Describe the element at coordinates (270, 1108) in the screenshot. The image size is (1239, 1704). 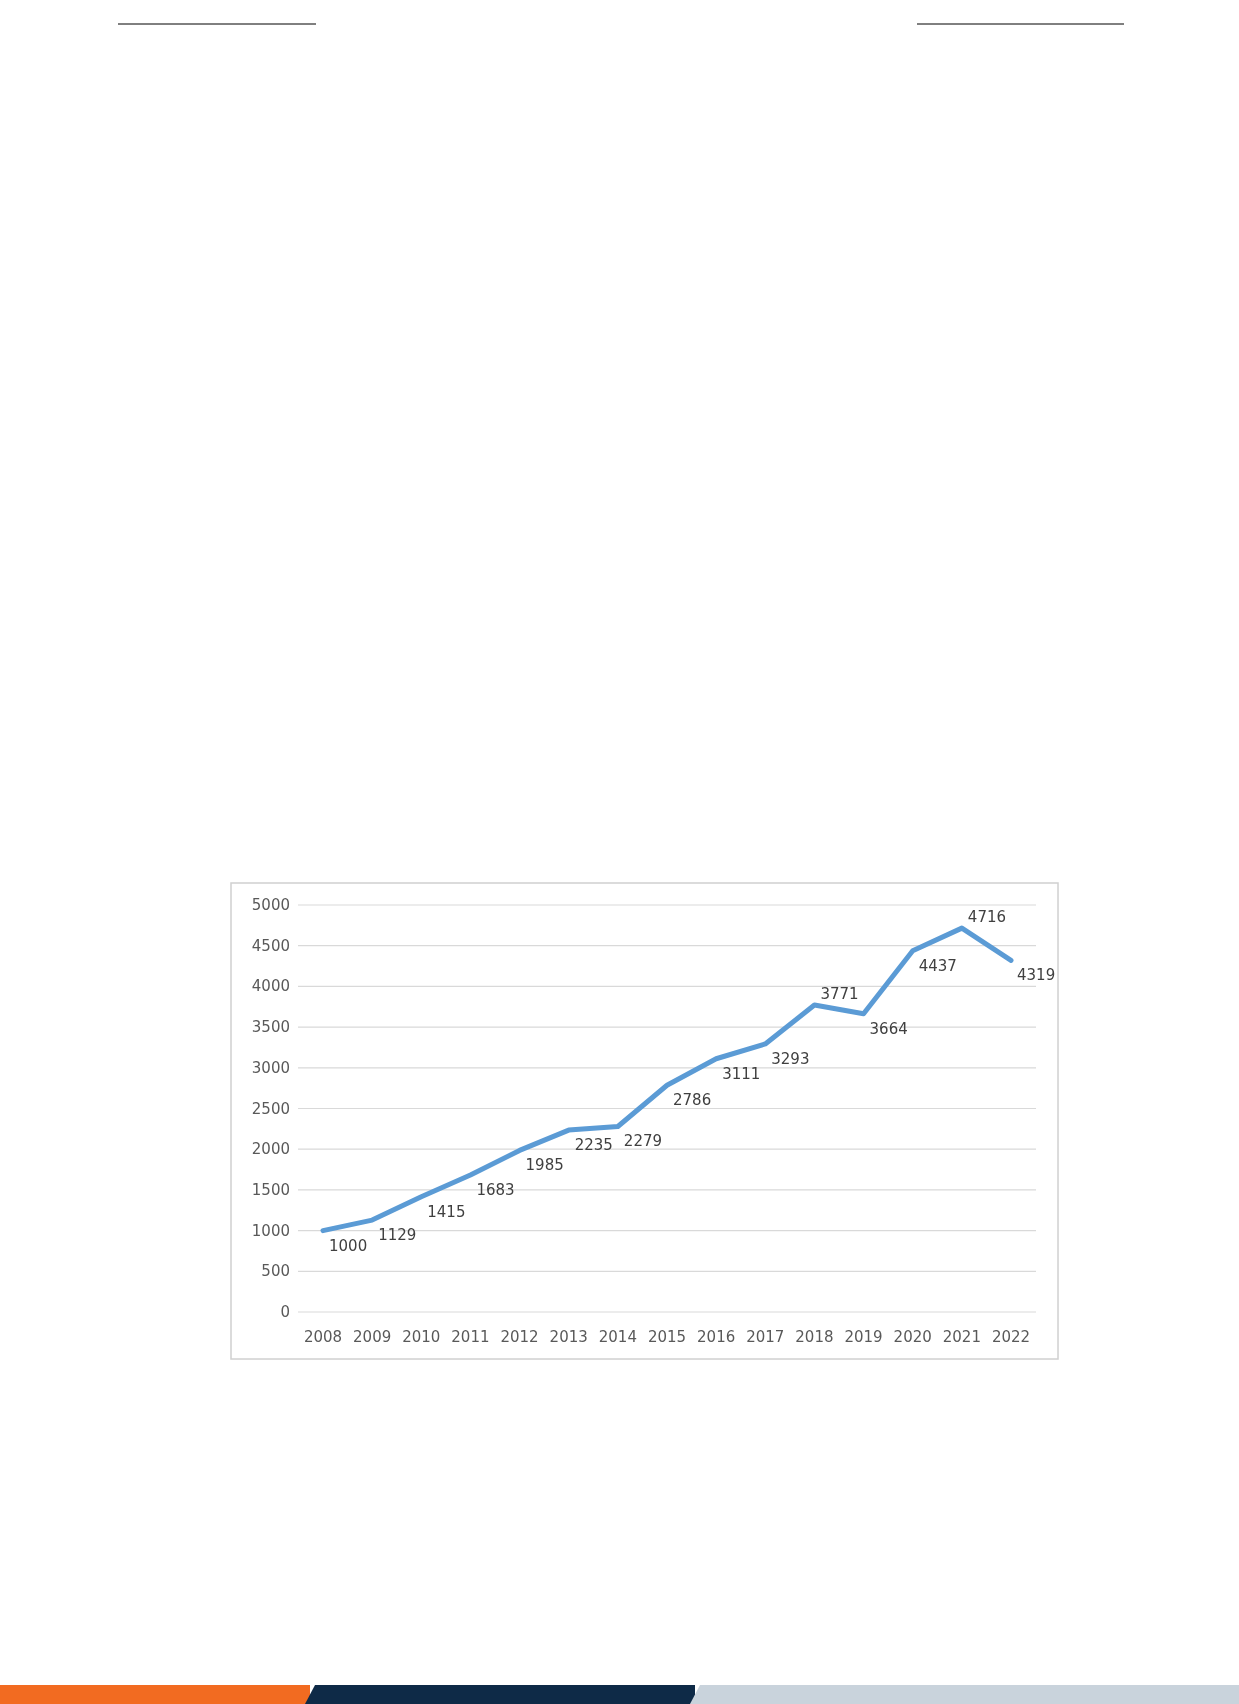
I see `y-tick-label: 2500` at that location.